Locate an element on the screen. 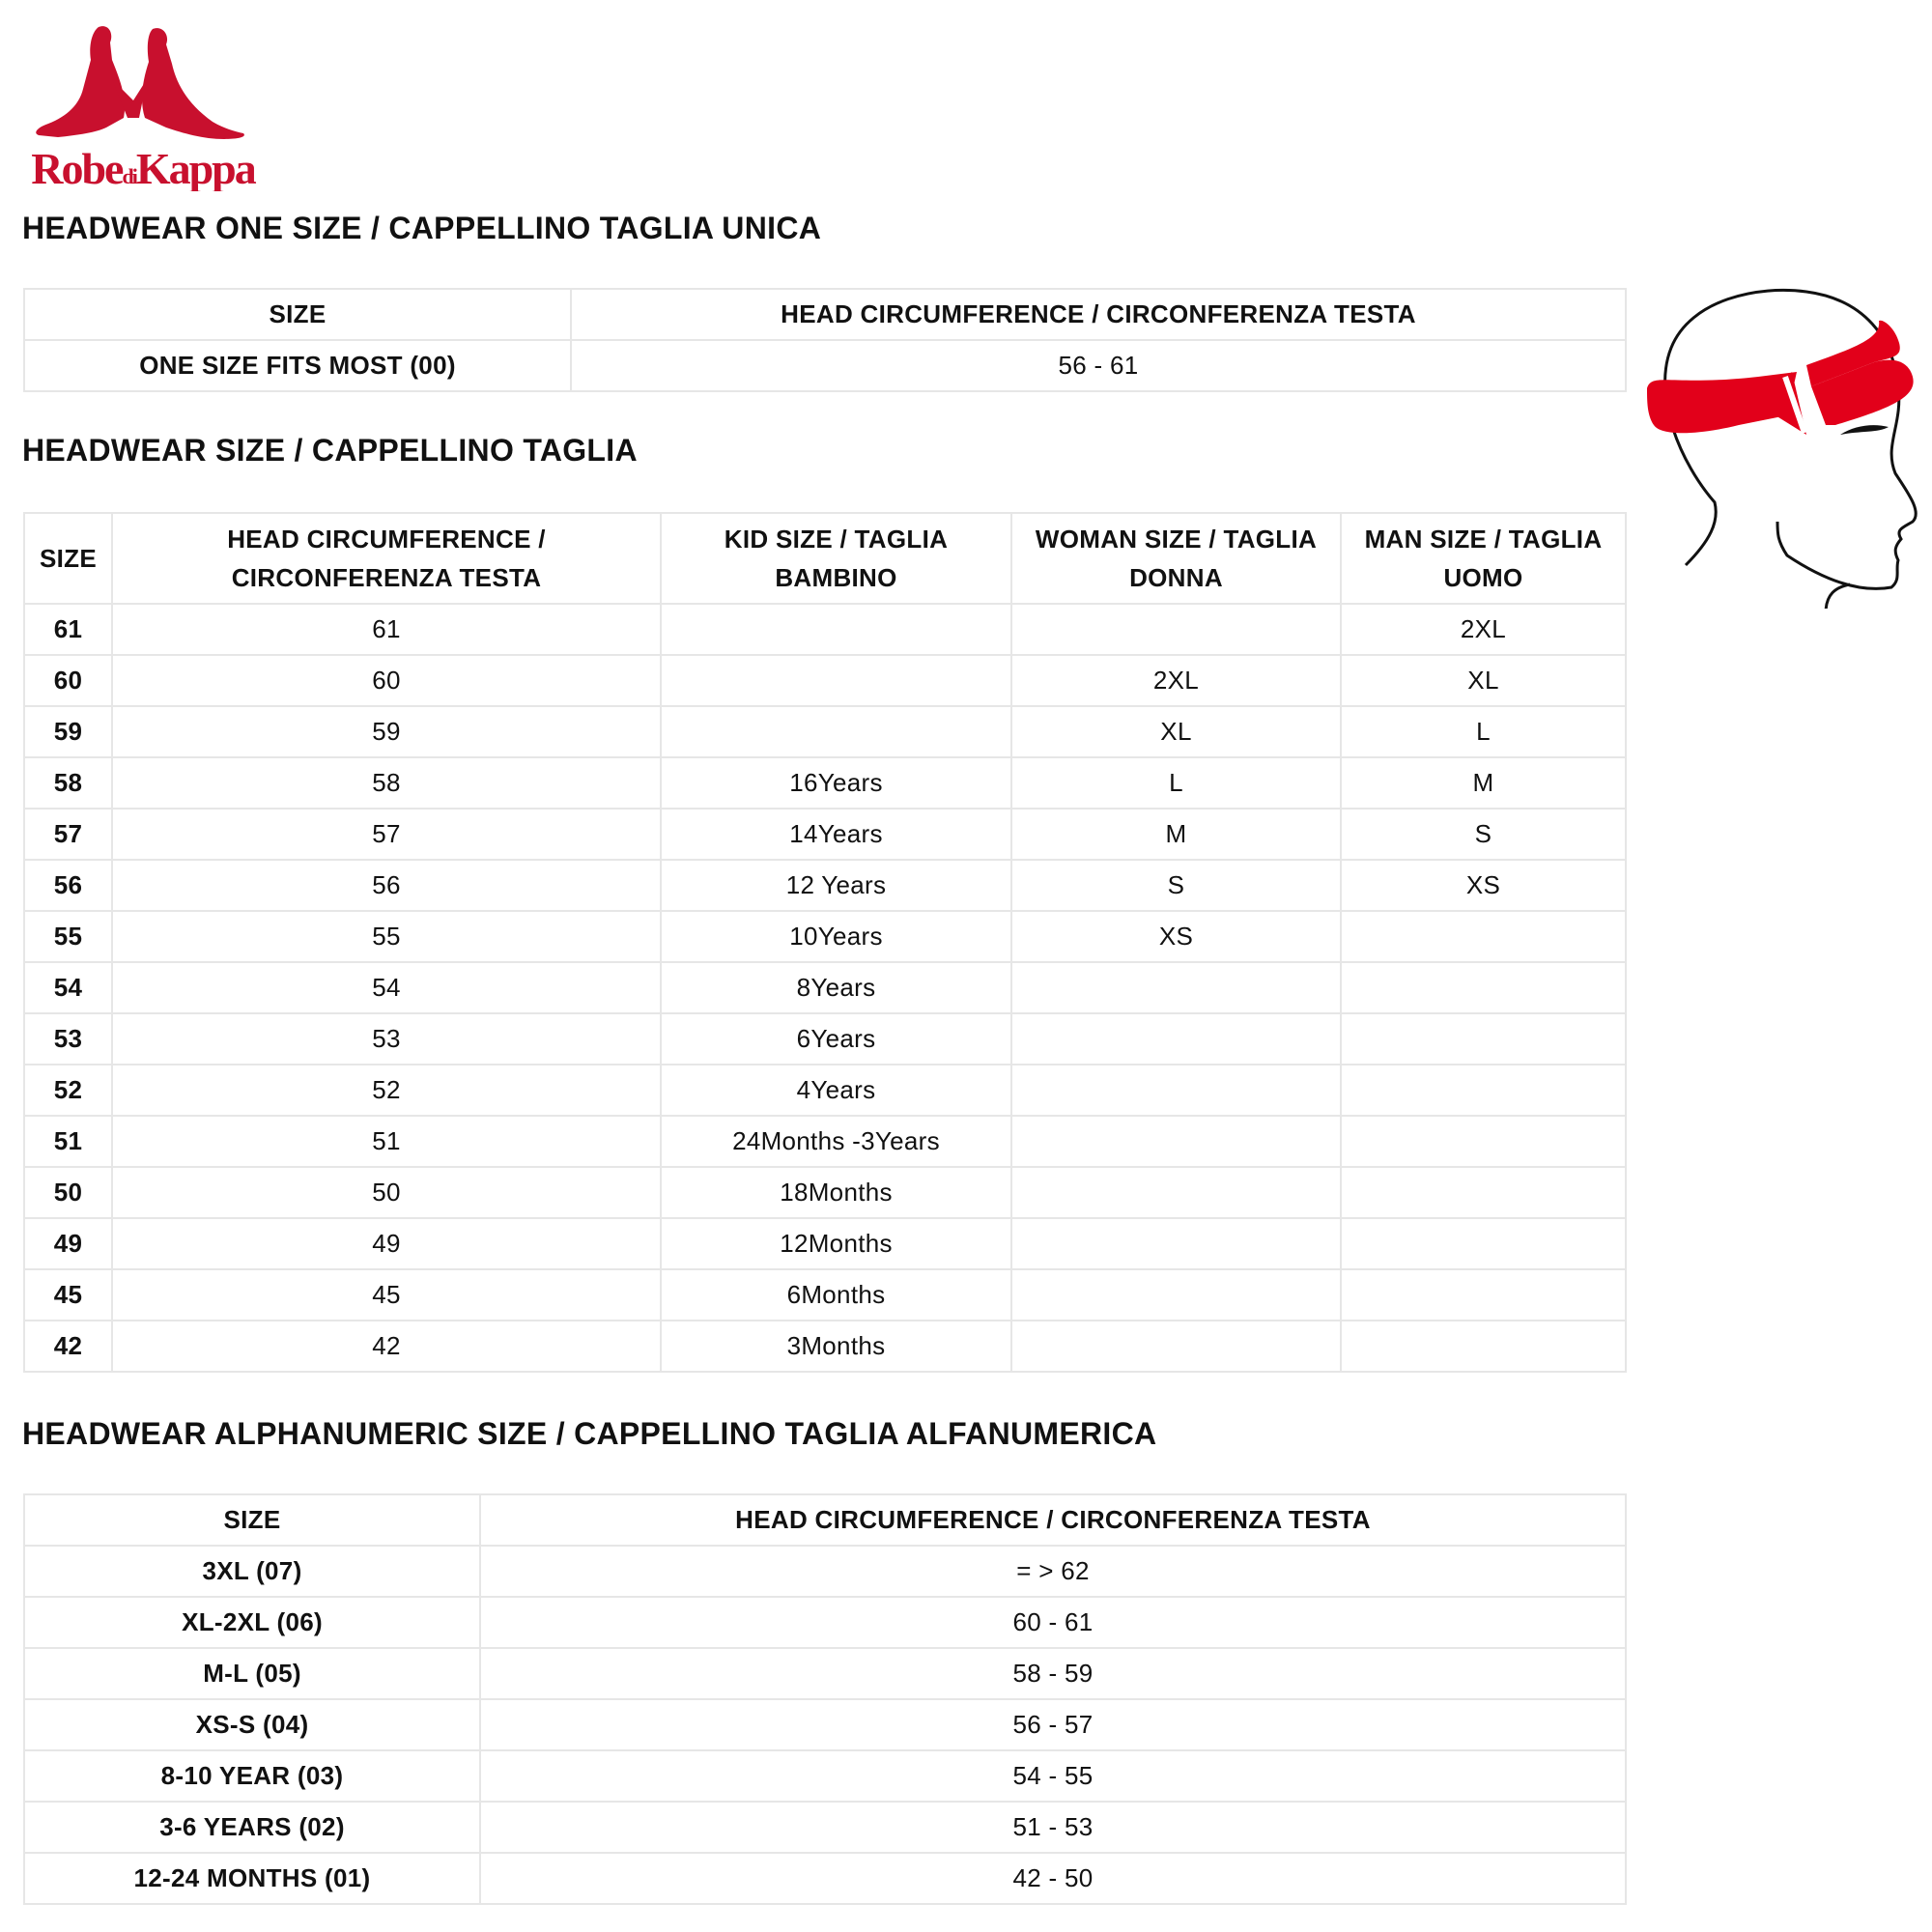 The width and height of the screenshot is (1932, 1932). size-cell: 12-24 MONTHS (01) is located at coordinates (252, 1878).